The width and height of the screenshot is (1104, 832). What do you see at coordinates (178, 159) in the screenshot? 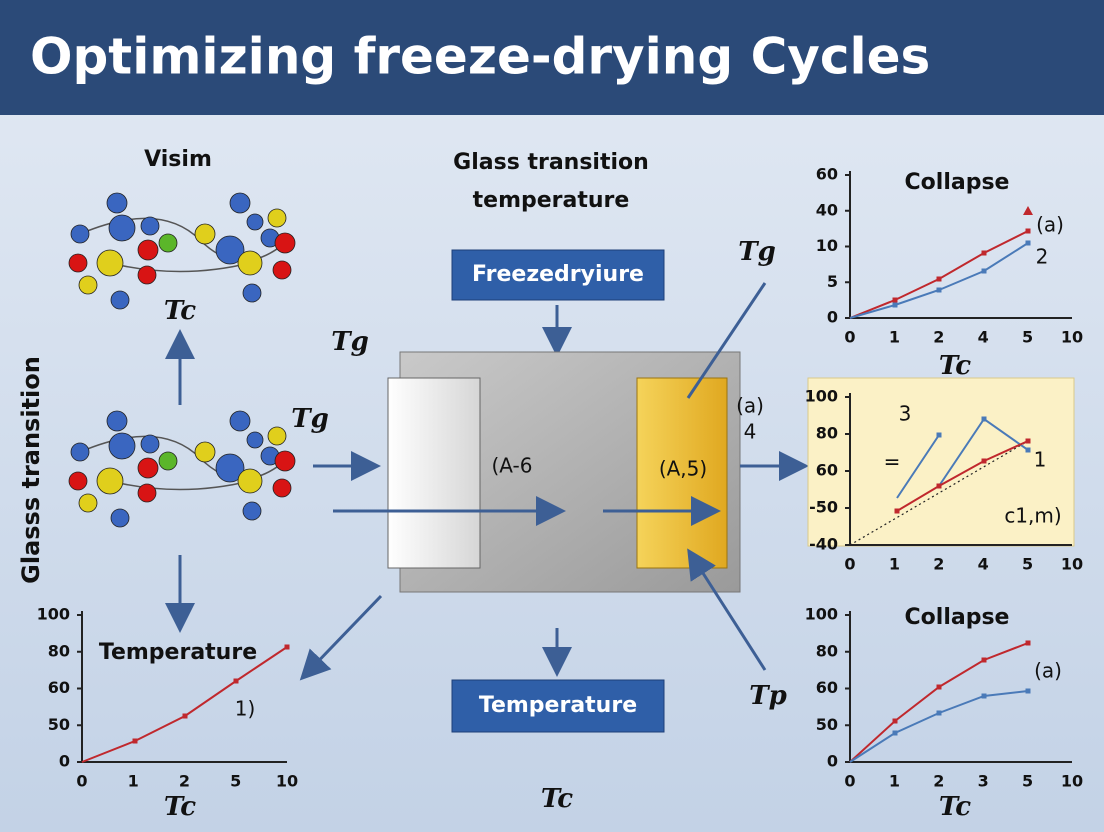
I see `visim-label: Visim` at bounding box center [178, 159].